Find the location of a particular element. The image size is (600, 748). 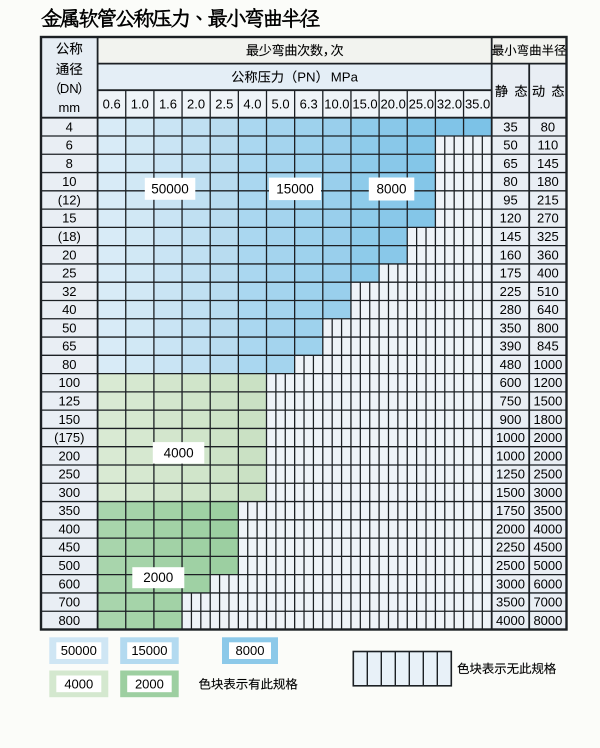

svg-text: 100 is located at coordinates (69, 382).